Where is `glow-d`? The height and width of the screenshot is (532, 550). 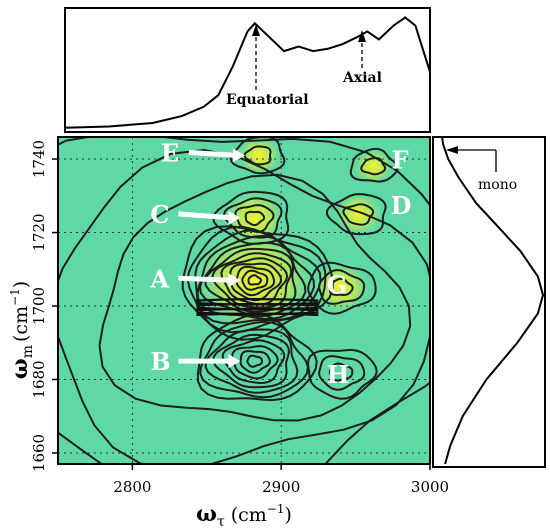 glow-d is located at coordinates (358, 214).